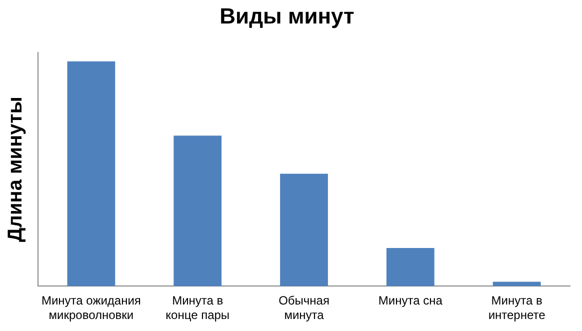  Describe the element at coordinates (517, 308) in the screenshot. I see `x-tick-label: Минута в интернете` at that location.